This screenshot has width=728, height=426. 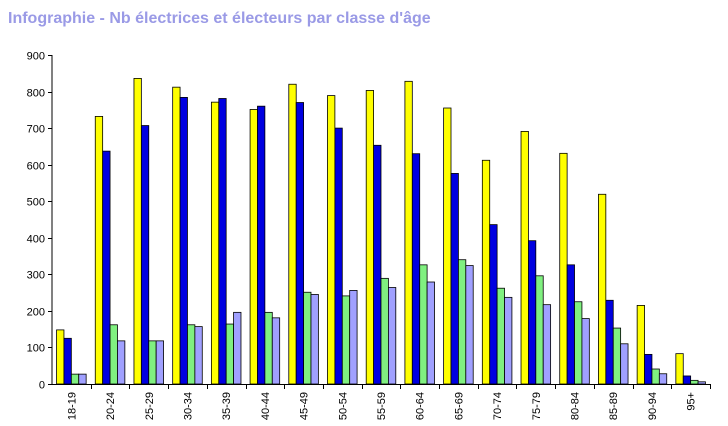 What do you see at coordinates (72, 406) in the screenshot?
I see `x-tick-label: 18-19` at bounding box center [72, 406].